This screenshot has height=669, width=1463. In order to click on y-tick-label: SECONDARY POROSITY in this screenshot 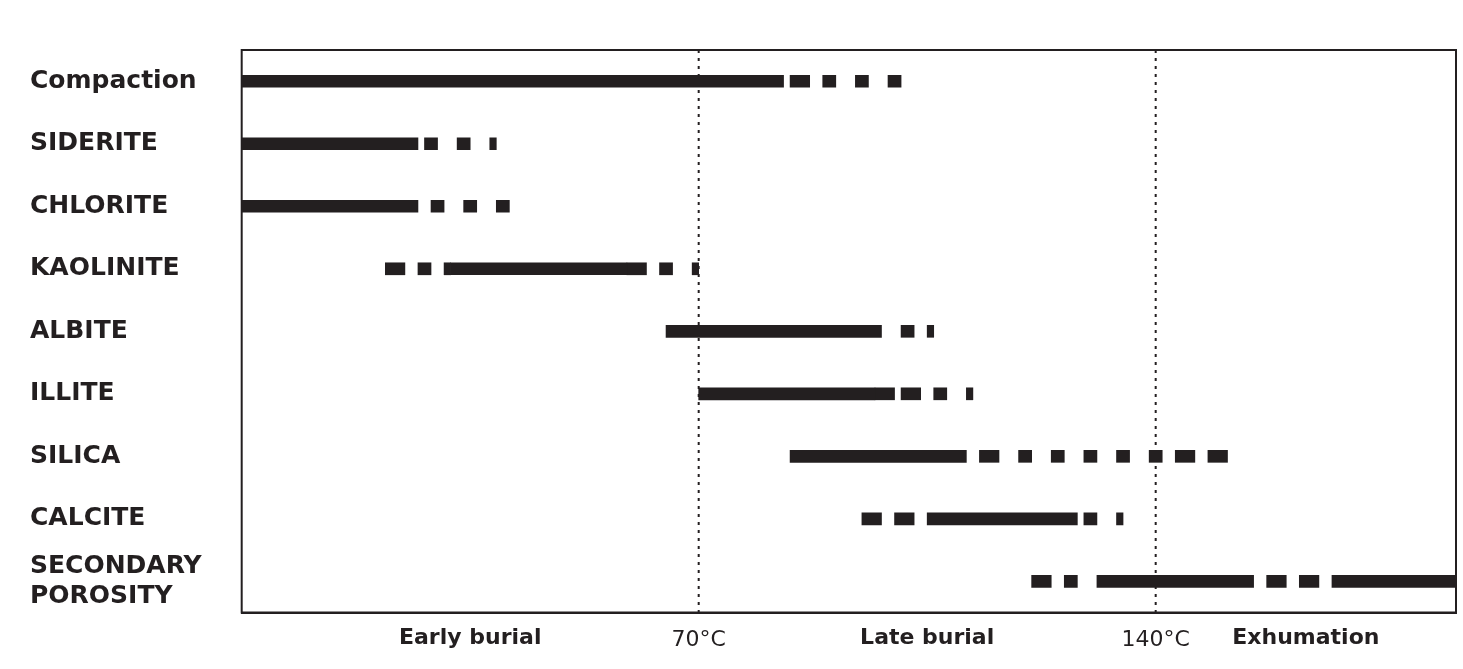, I will do `click(116, 579)`.